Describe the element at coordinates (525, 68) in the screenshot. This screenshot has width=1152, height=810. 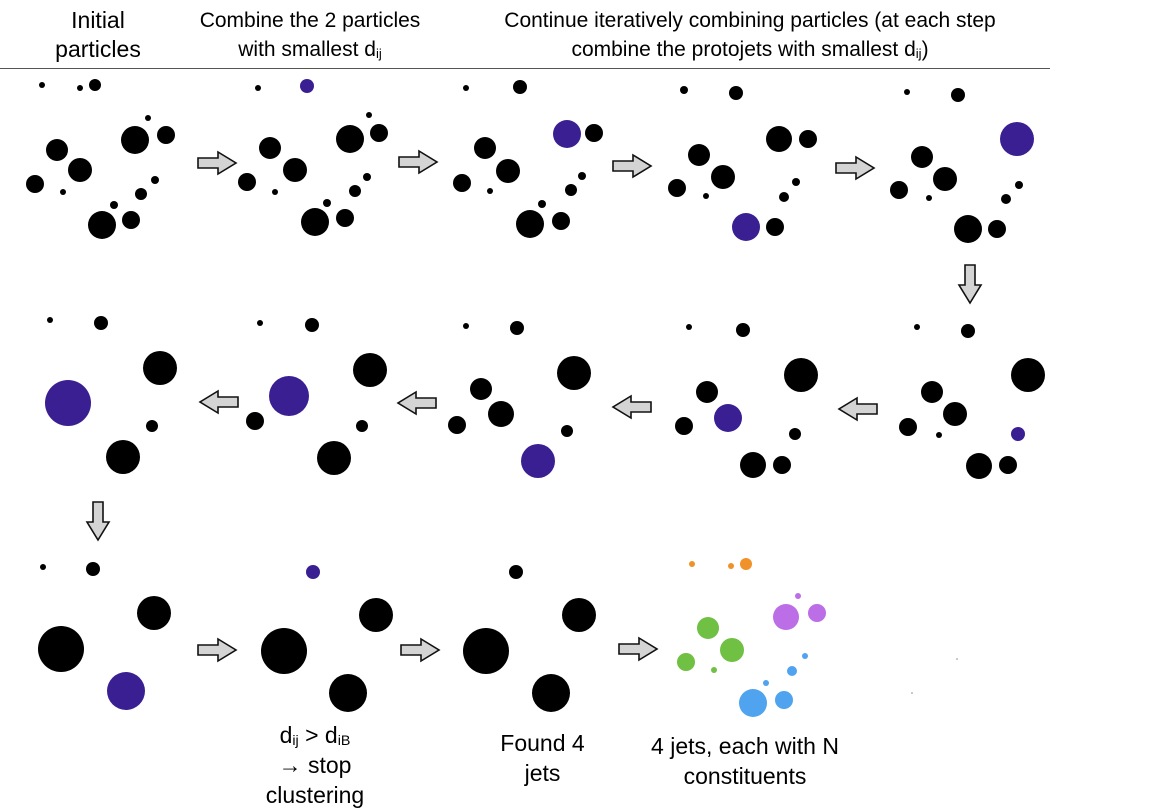
I see `header-divider` at that location.